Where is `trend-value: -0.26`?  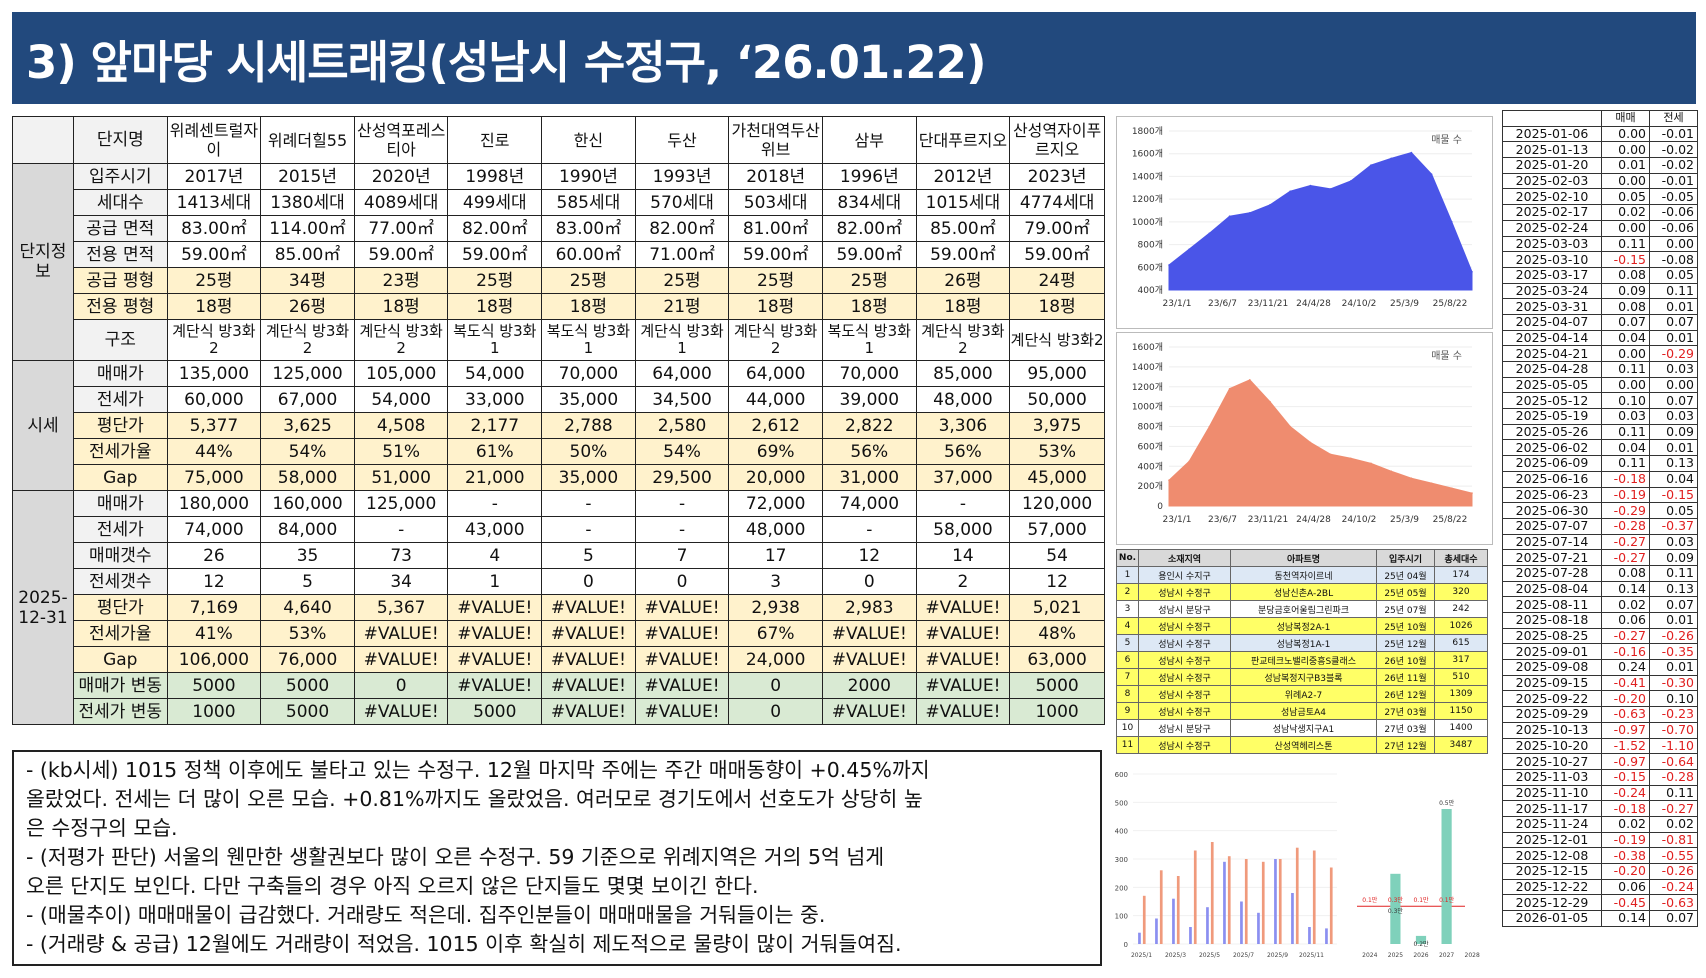 trend-value: -0.26 is located at coordinates (1673, 636).